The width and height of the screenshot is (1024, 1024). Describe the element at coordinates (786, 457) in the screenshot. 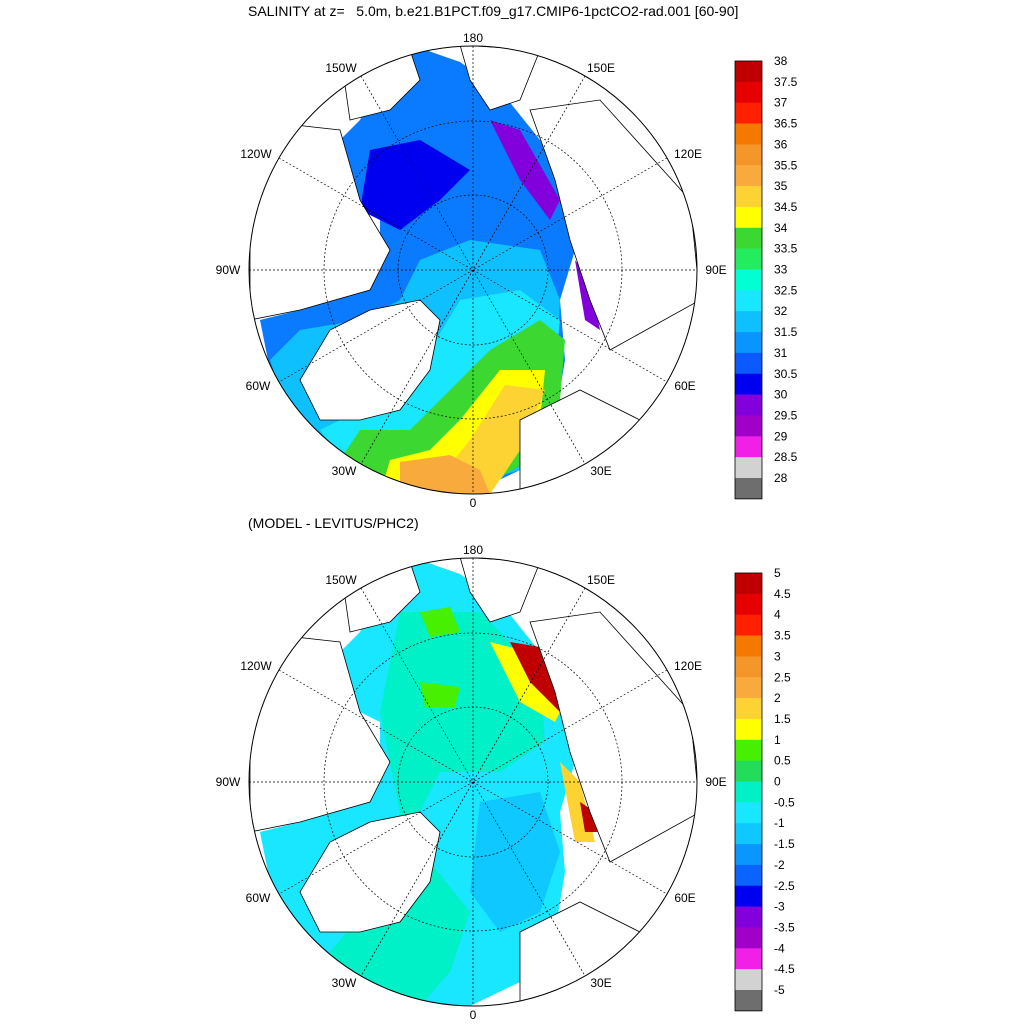

I see `colorbar-label: 28.5` at that location.